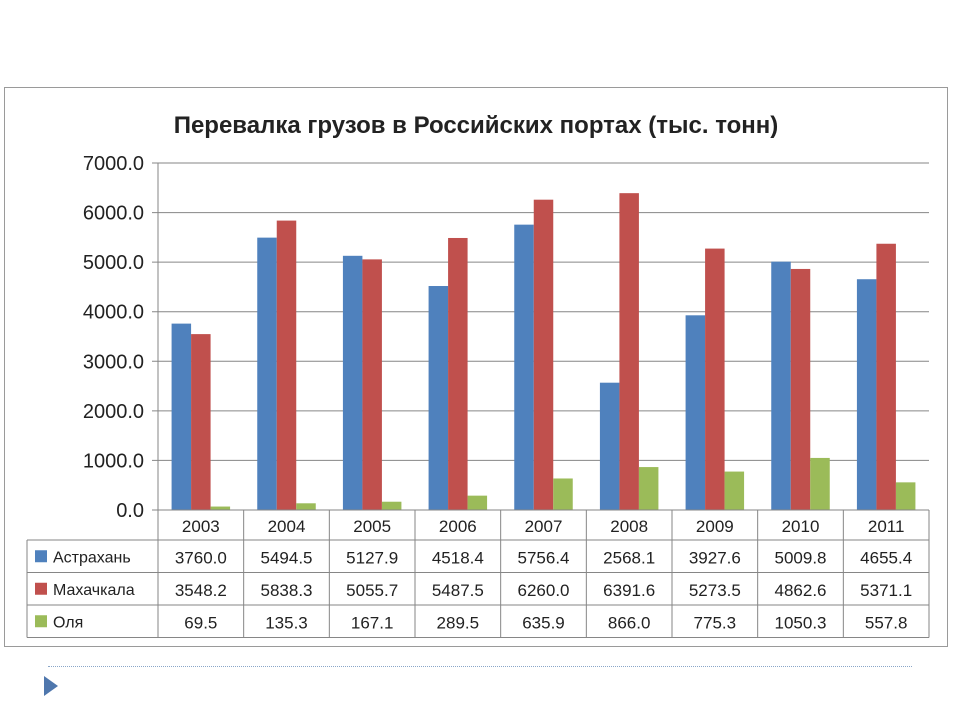 This screenshot has width=960, height=720. What do you see at coordinates (372, 622) in the screenshot?
I see `data-label: 167.1` at bounding box center [372, 622].